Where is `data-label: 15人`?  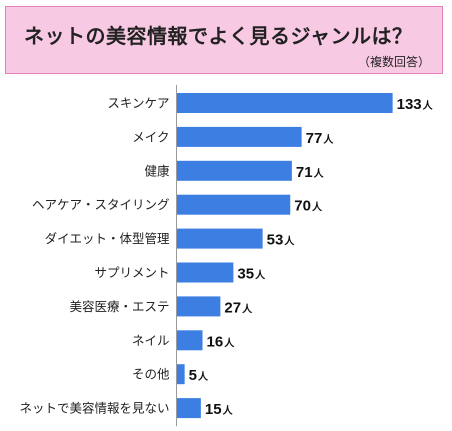 data-label: 15人 is located at coordinates (219, 409).